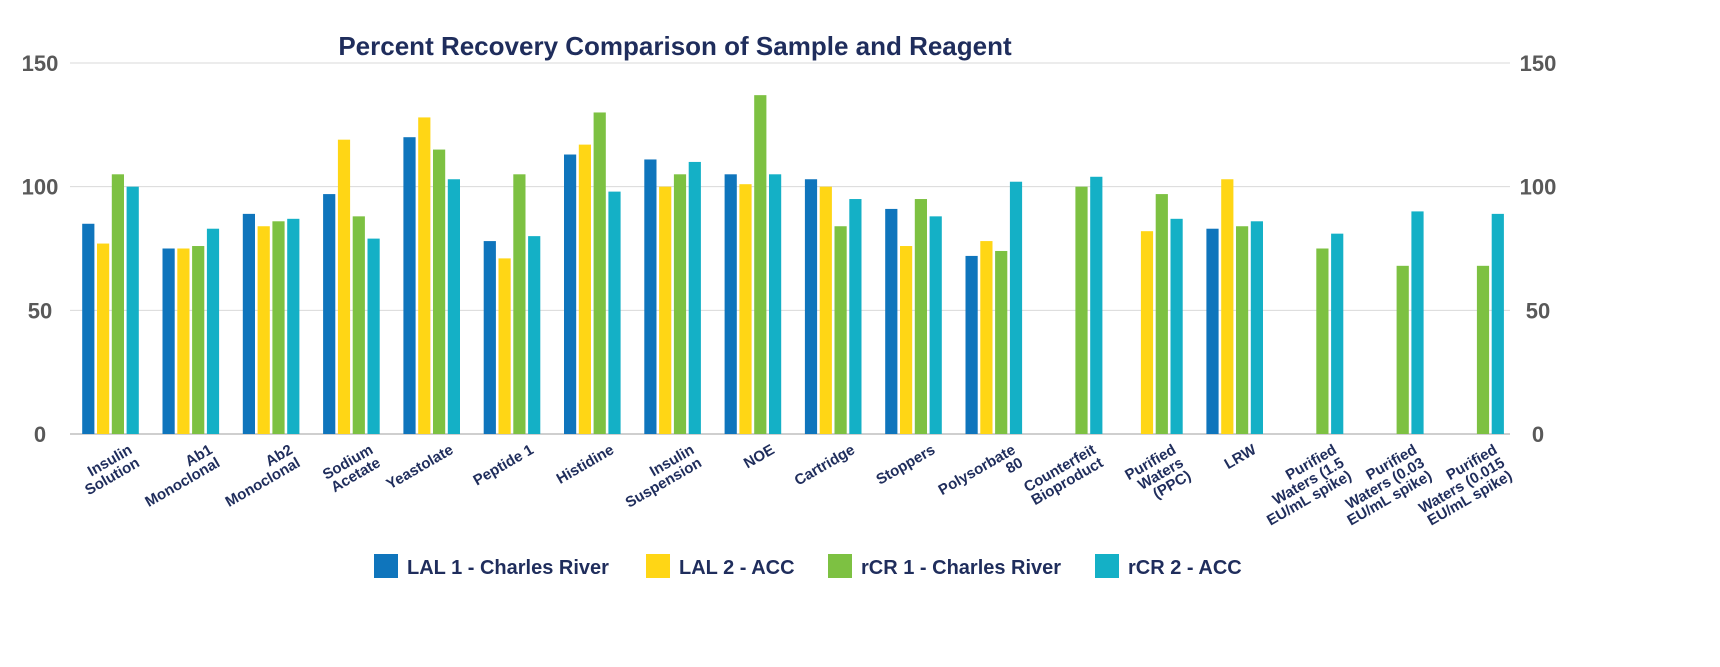  I want to click on x-tick-label: NOE, so click(759, 456).